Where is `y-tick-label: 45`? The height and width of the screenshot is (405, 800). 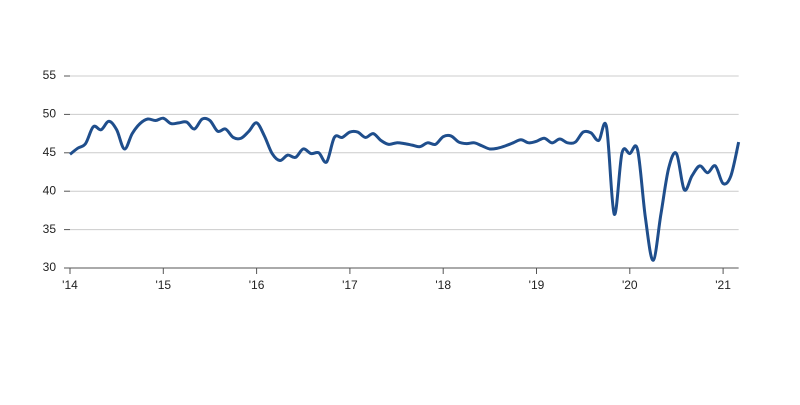 y-tick-label: 45 is located at coordinates (50, 152).